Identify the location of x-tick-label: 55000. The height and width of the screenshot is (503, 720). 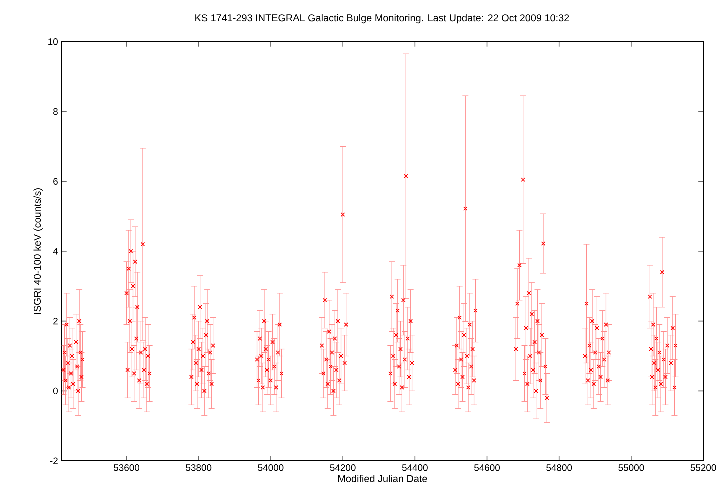
(631, 468).